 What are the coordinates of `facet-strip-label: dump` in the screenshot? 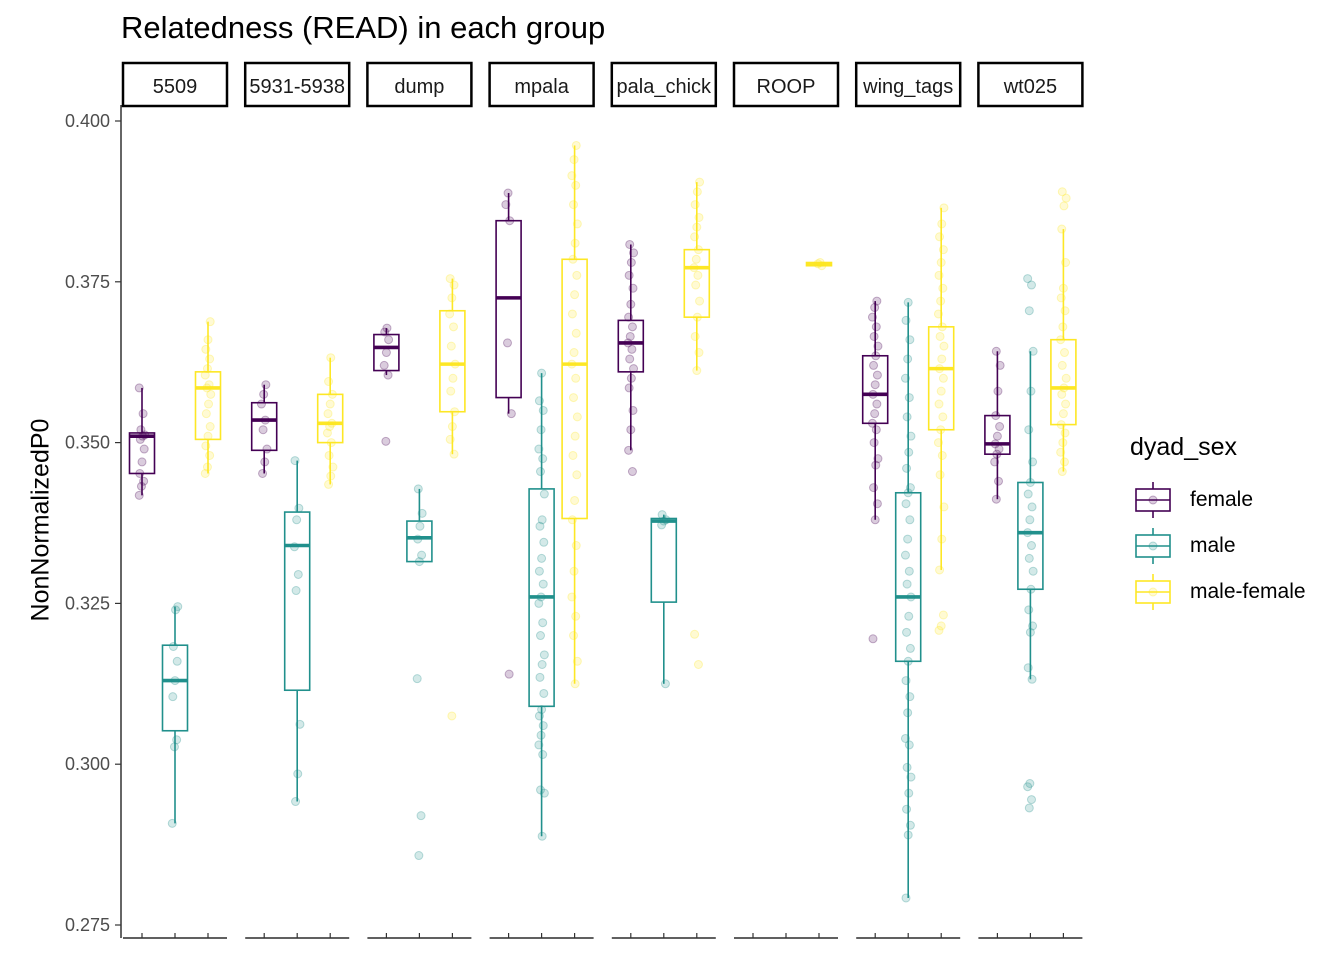 It's located at (419, 87).